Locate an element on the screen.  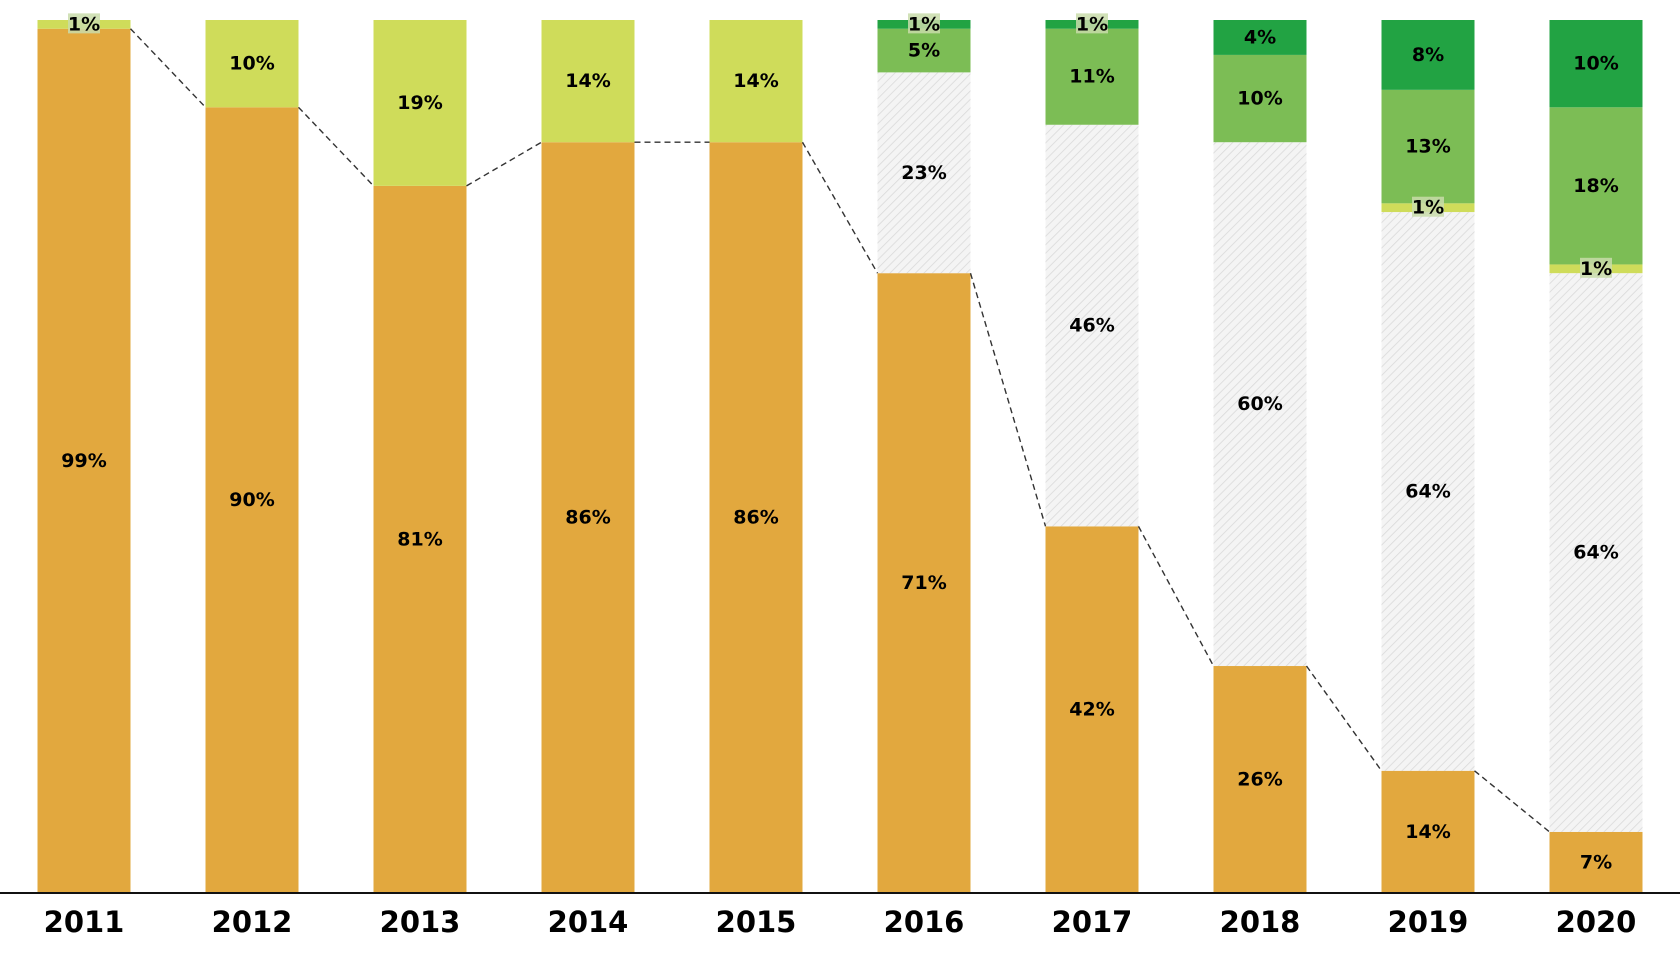
x-tick-label-2011: 2011 is located at coordinates (84, 922).